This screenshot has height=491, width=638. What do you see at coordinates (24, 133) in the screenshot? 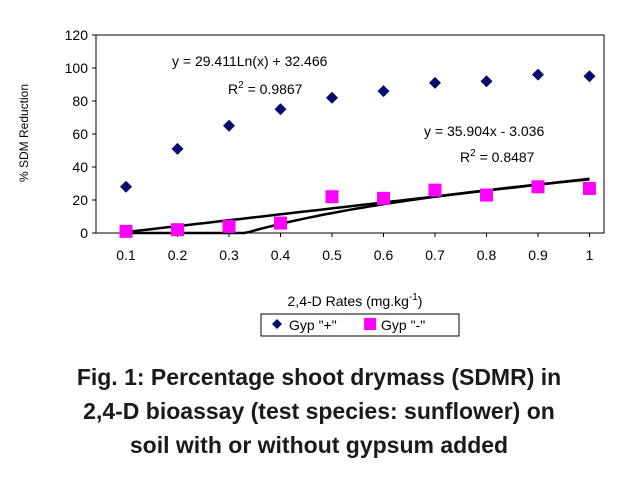
I see `y-axis-label: % SDM Reduction` at bounding box center [24, 133].